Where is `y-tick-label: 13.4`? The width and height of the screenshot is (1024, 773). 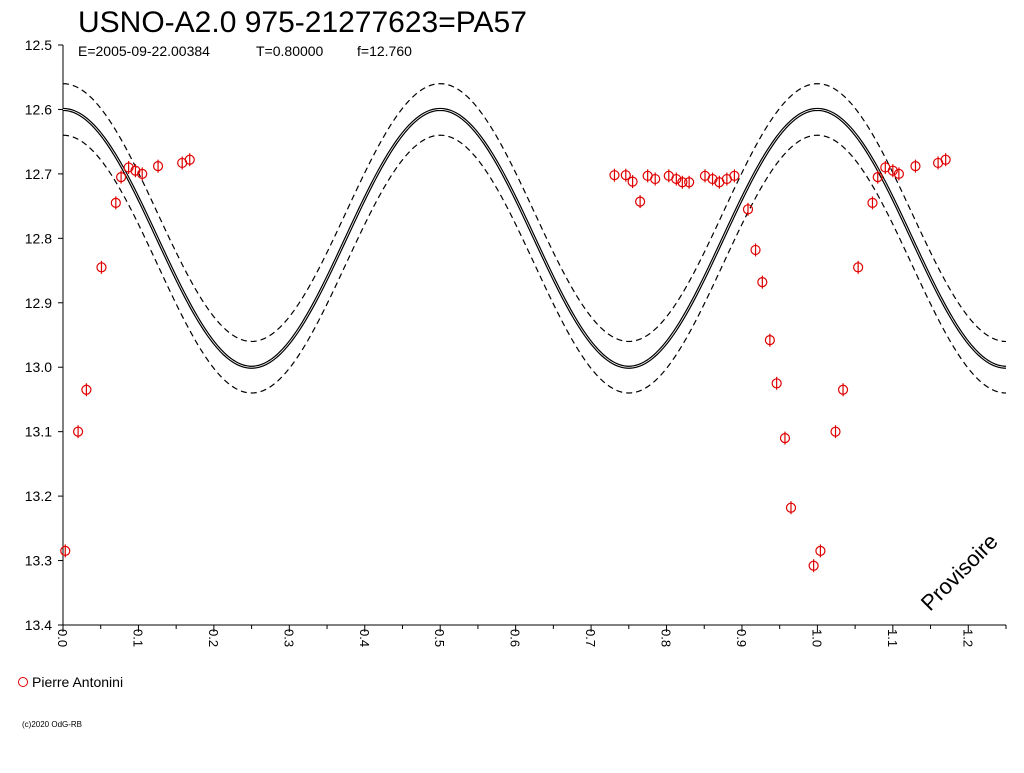 y-tick-label: 13.4 is located at coordinates (38, 625).